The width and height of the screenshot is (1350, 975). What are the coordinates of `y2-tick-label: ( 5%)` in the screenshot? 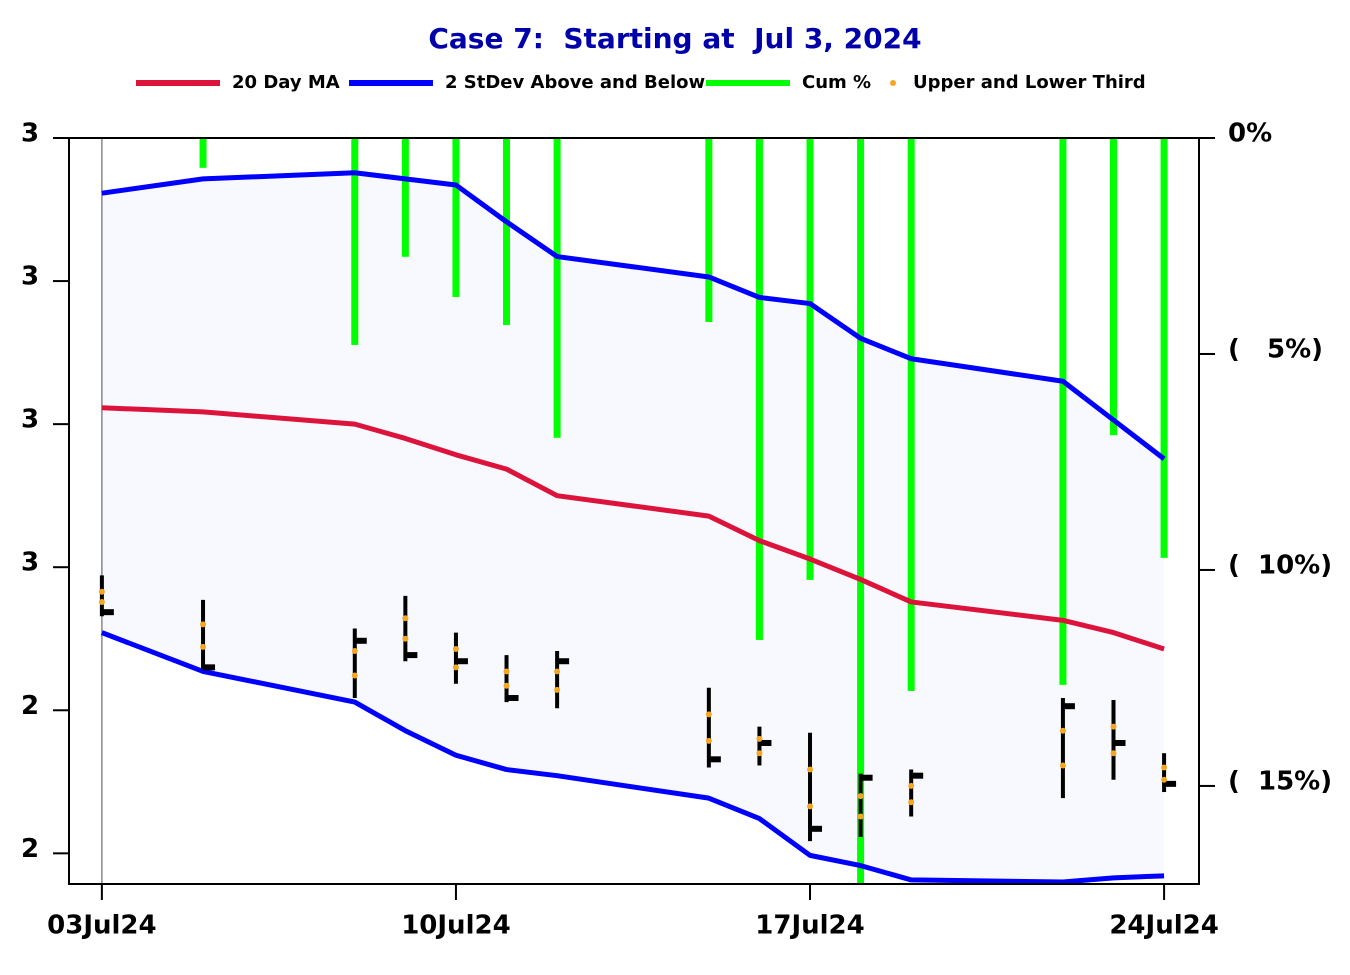 It's located at (1275, 349).